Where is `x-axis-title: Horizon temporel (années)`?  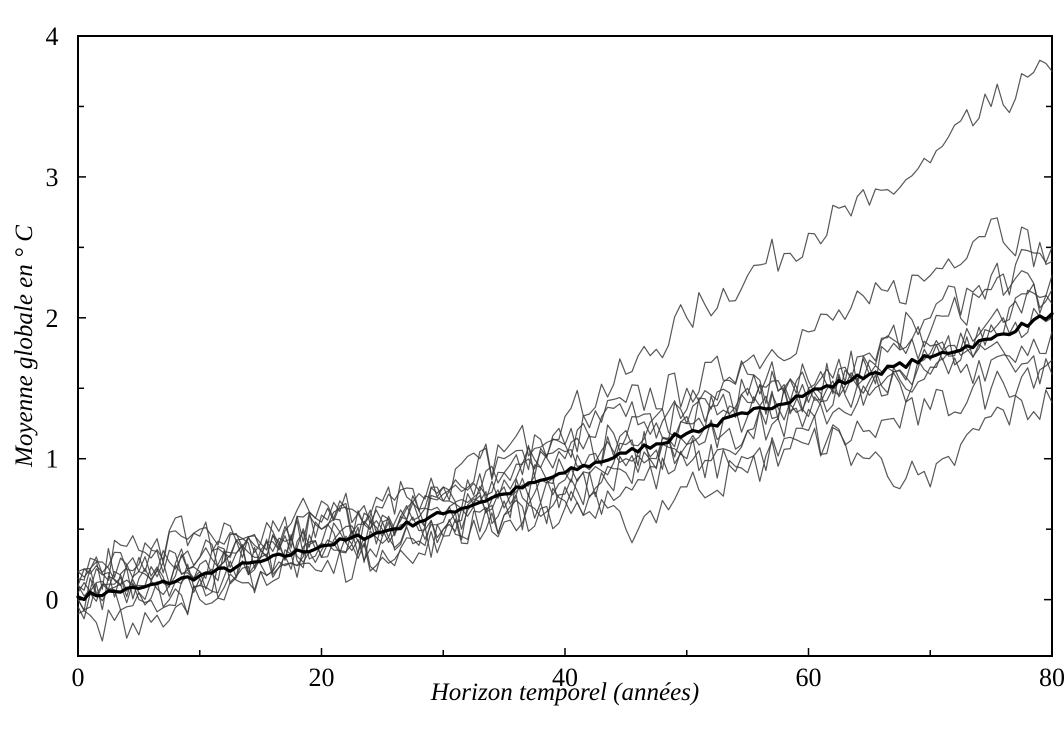 x-axis-title: Horizon temporel (années) is located at coordinates (564, 692).